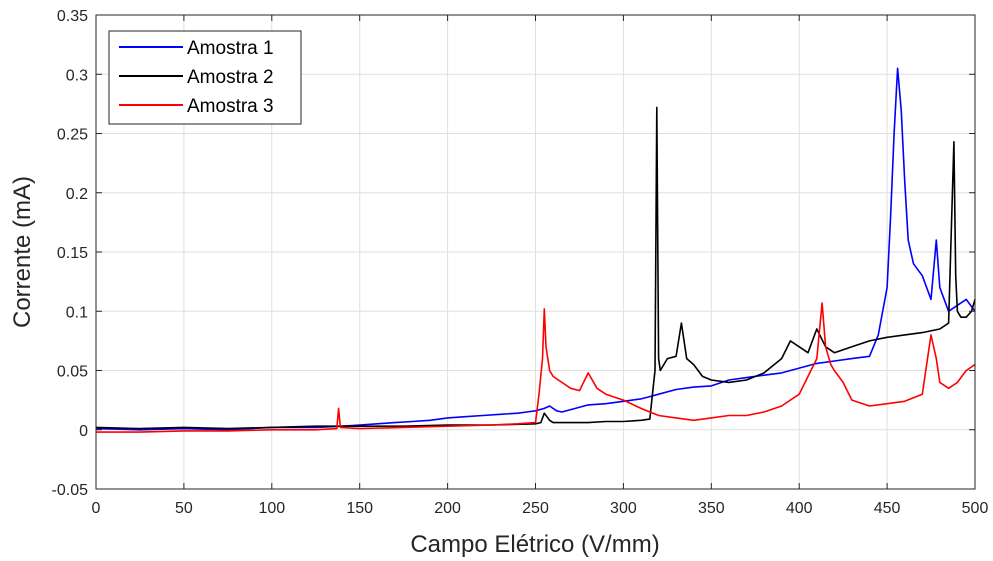  What do you see at coordinates (72, 135) in the screenshot?
I see `y-tick-label: 0.25` at bounding box center [72, 135].